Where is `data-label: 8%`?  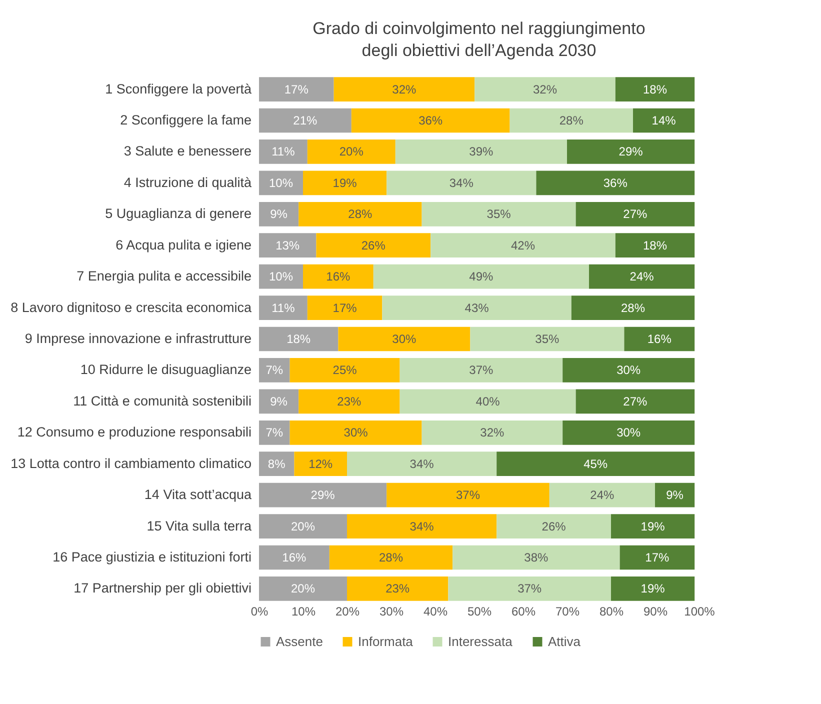
data-label: 8% is located at coordinates (277, 463).